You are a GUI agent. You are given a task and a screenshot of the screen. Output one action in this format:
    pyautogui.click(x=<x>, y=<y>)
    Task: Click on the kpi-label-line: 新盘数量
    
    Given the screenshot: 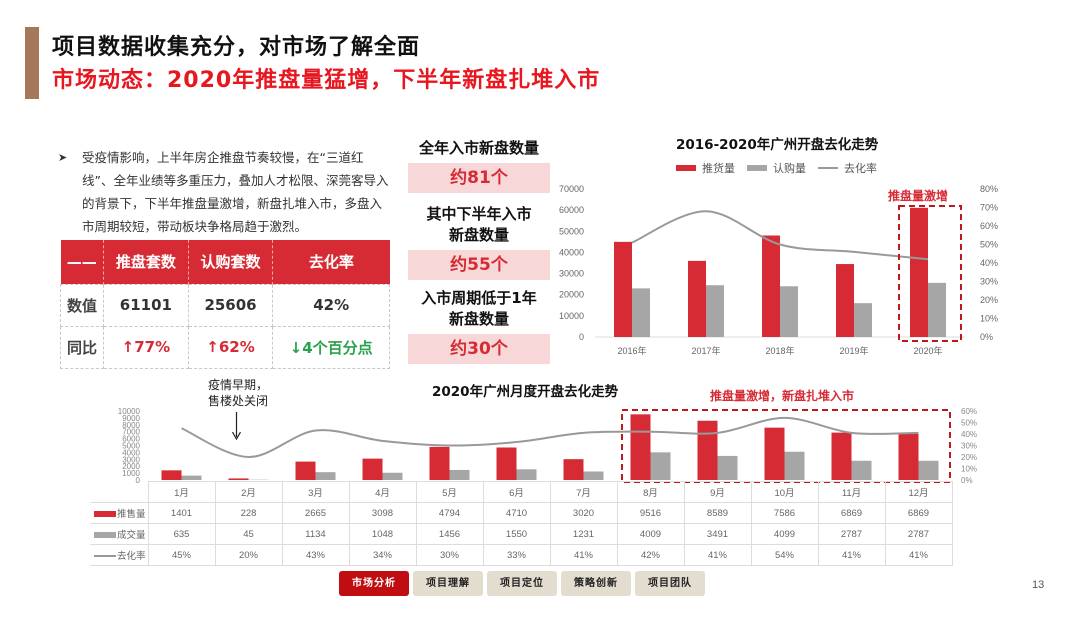 What is the action you would take?
    pyautogui.click(x=478, y=319)
    